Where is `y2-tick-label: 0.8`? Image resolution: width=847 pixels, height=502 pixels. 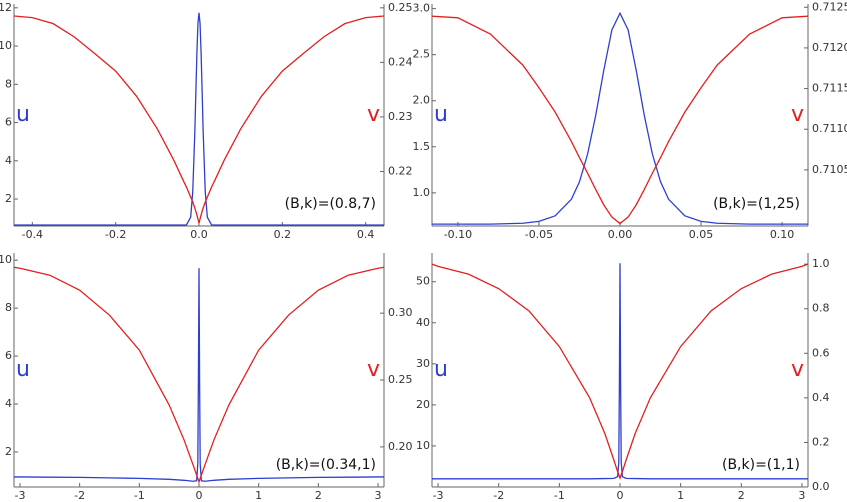 y2-tick-label: 0.8 is located at coordinates (821, 308).